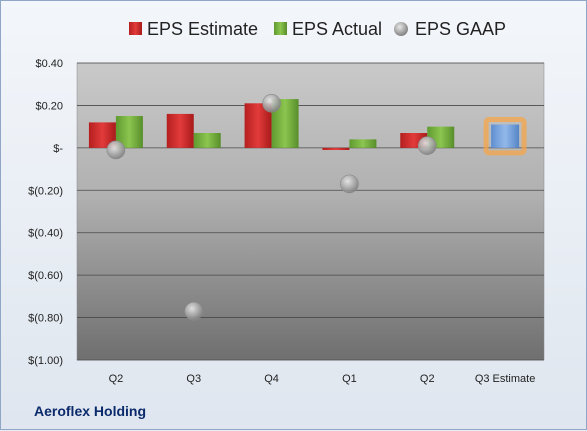 This screenshot has width=587, height=431. What do you see at coordinates (505, 379) in the screenshot?
I see `x-tick-label: Q3 Estimate` at bounding box center [505, 379].